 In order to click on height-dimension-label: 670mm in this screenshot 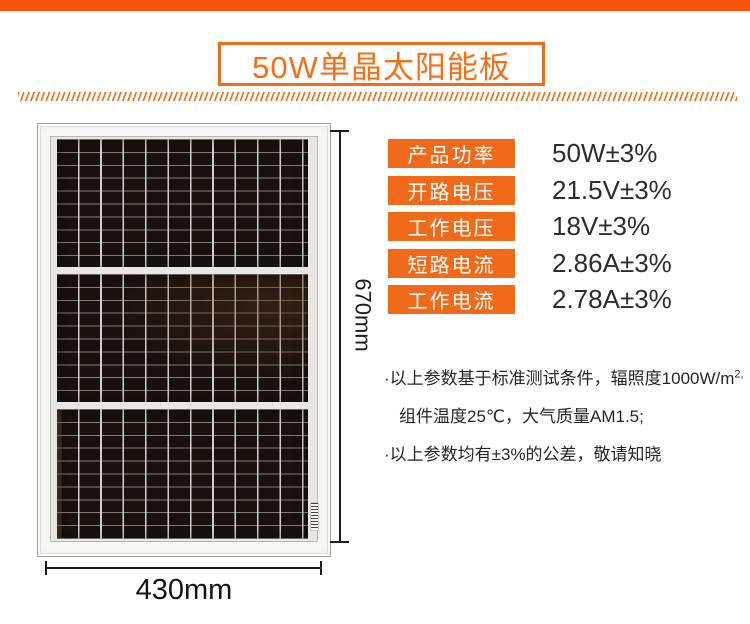, I will do `click(364, 315)`.